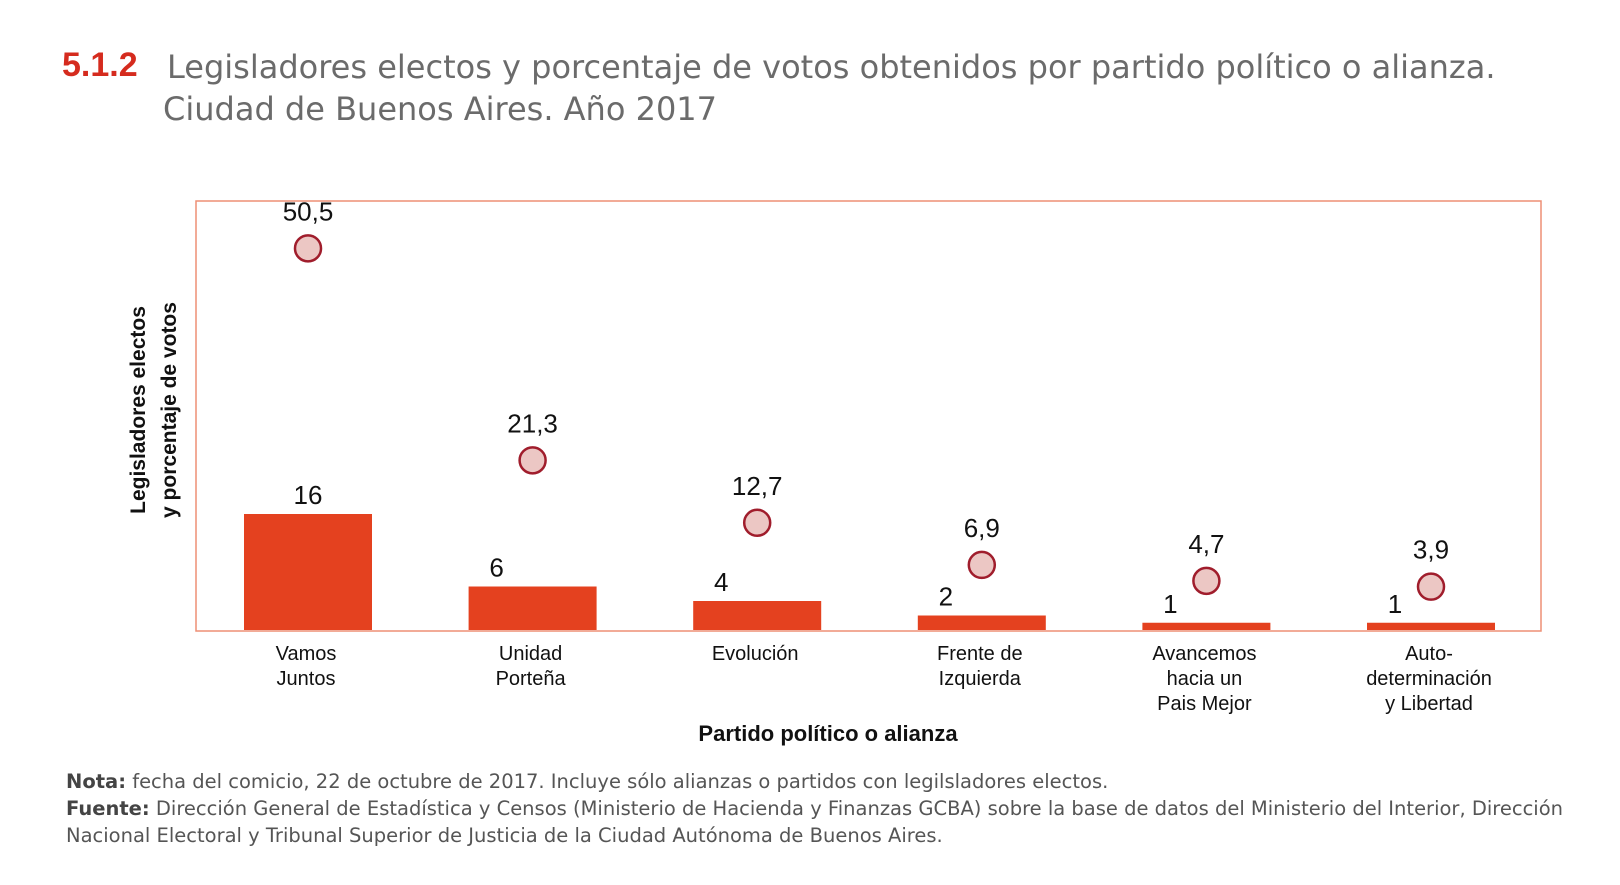  What do you see at coordinates (308, 211) in the screenshot?
I see `vote-percentage-label: 50,5` at bounding box center [308, 211].